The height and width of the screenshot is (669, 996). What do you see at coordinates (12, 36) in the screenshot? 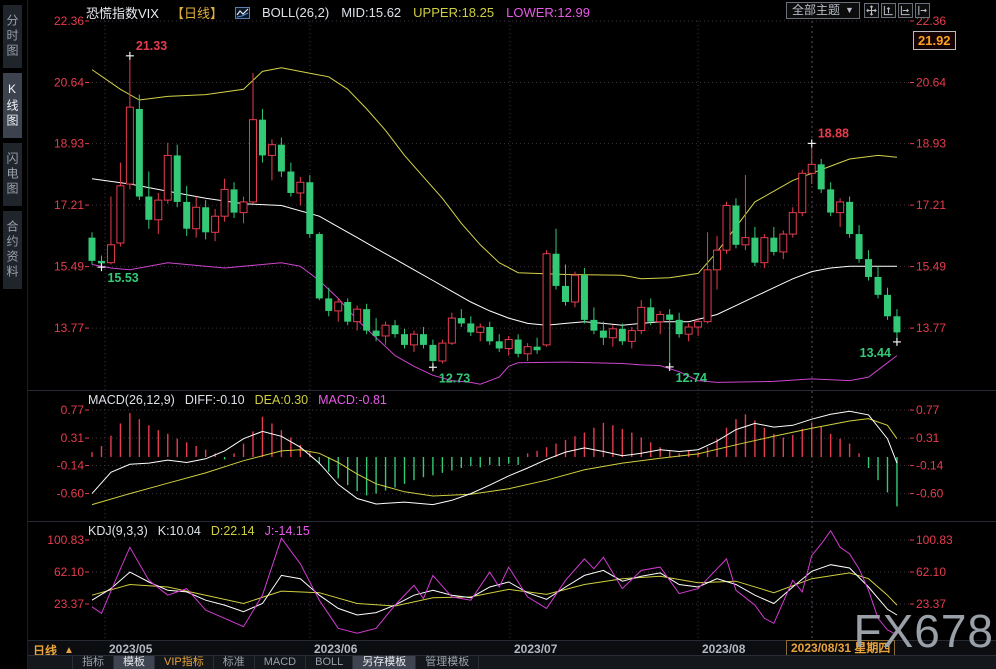
I see `sidebar-item-time-chart: 分时图` at bounding box center [12, 36].